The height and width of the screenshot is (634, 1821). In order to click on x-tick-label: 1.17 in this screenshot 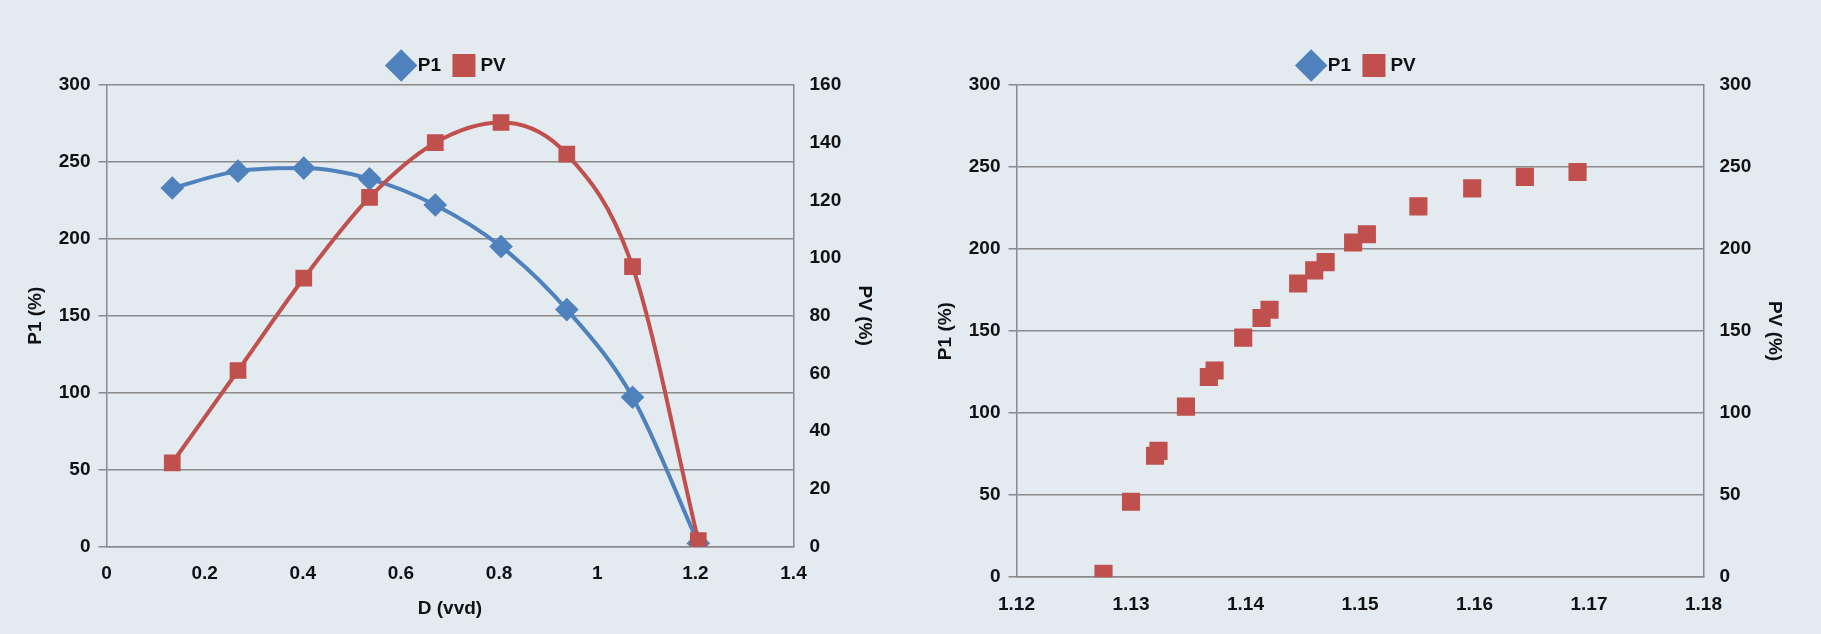, I will do `click(1589, 603)`.